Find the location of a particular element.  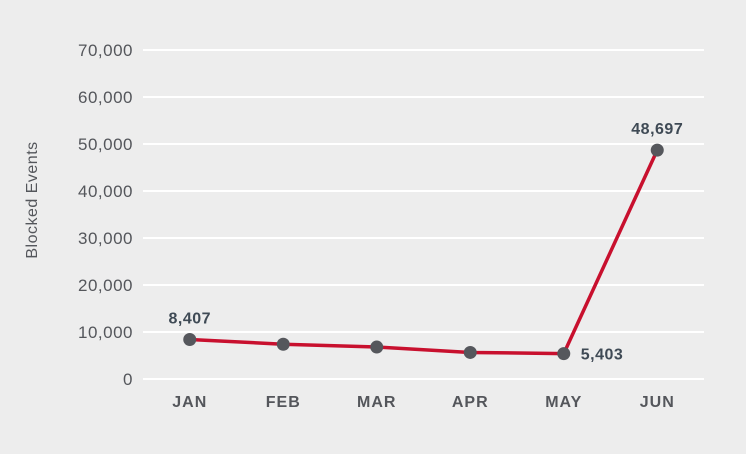

y-axis-tick-label: 70,000 is located at coordinates (105, 50).